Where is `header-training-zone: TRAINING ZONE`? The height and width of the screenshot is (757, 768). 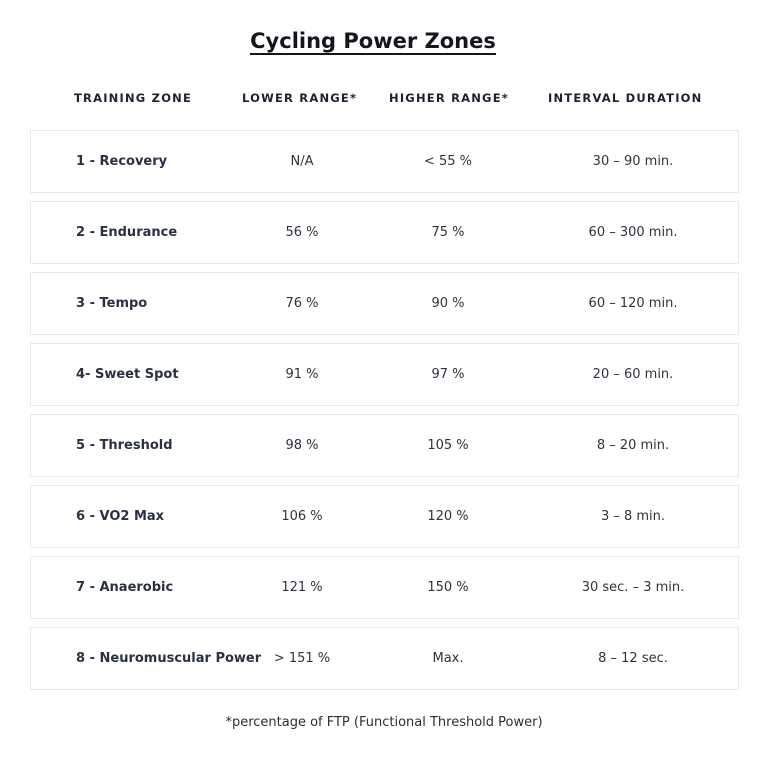 header-training-zone: TRAINING ZONE is located at coordinates (133, 98).